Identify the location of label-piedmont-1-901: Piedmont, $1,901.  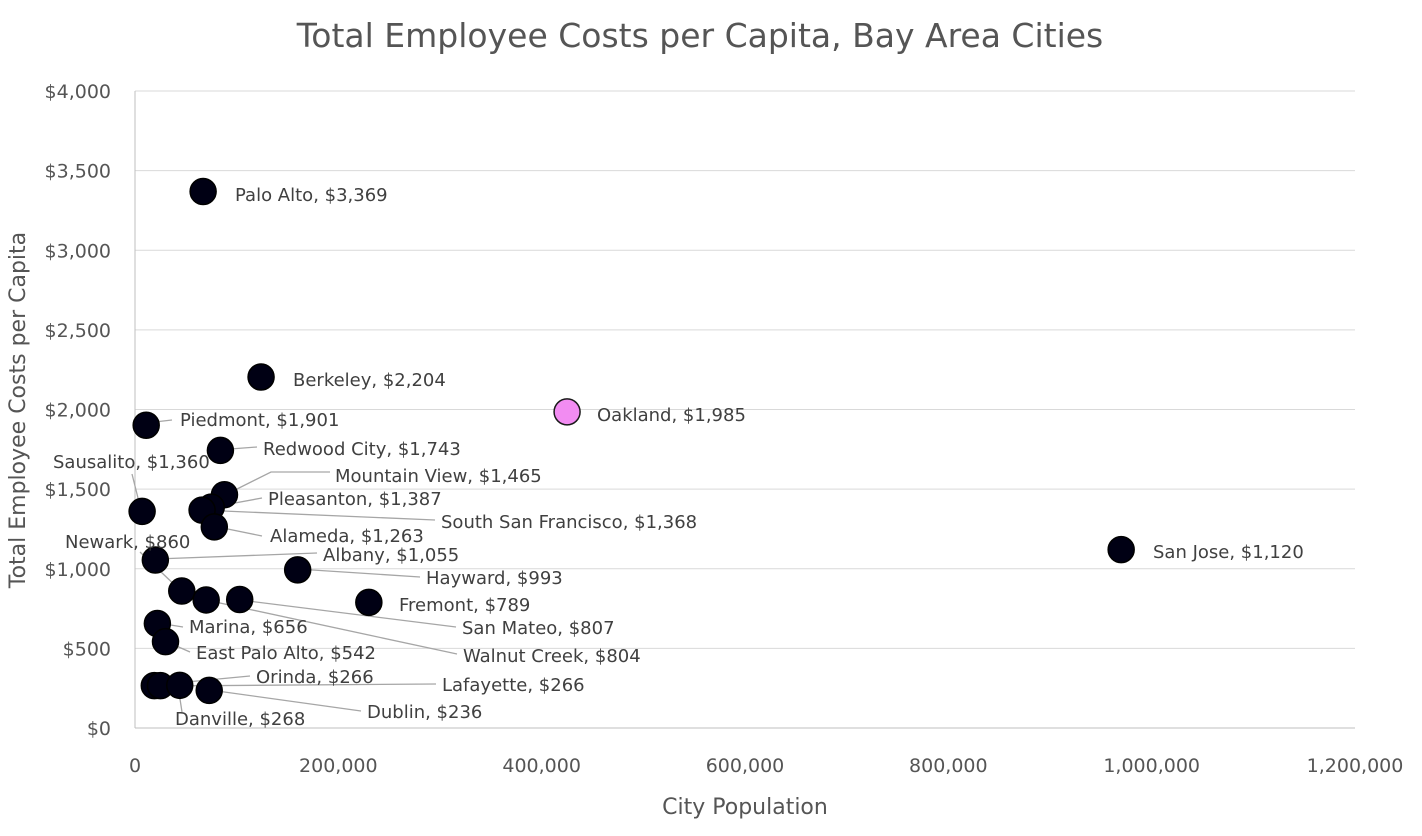
(259, 420).